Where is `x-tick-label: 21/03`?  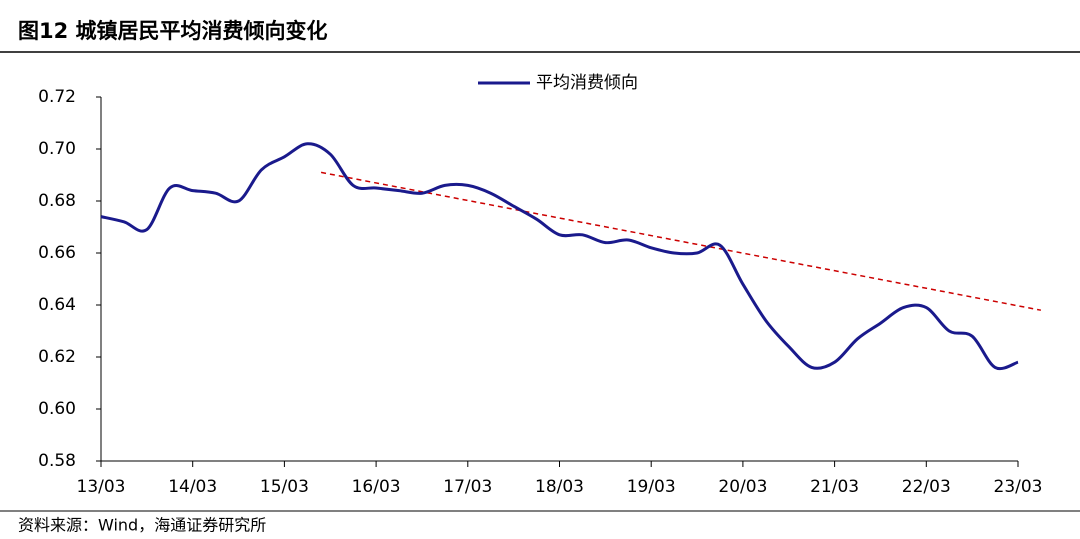
x-tick-label: 21/03 is located at coordinates (834, 487).